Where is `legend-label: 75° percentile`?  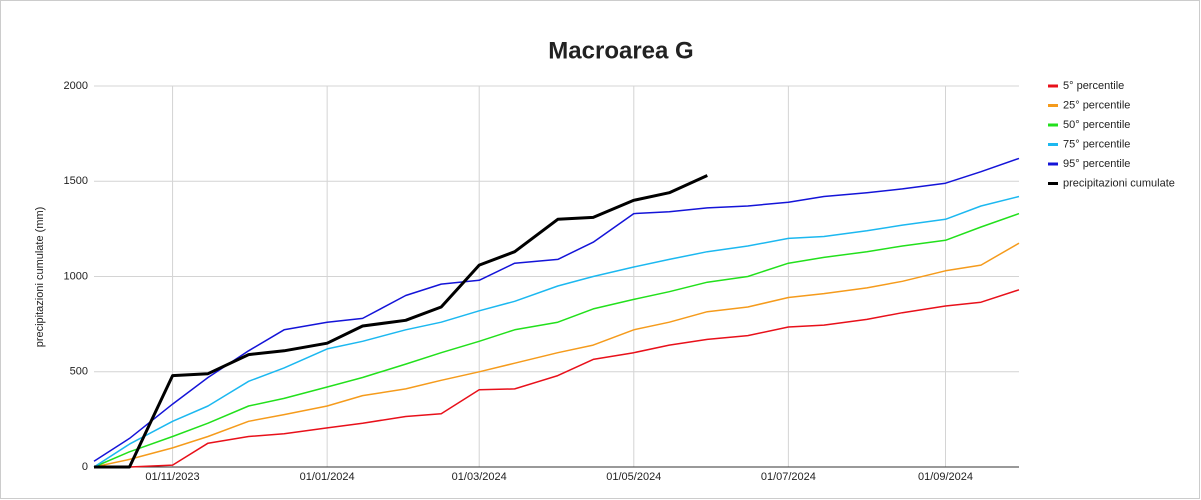 legend-label: 75° percentile is located at coordinates (1096, 144).